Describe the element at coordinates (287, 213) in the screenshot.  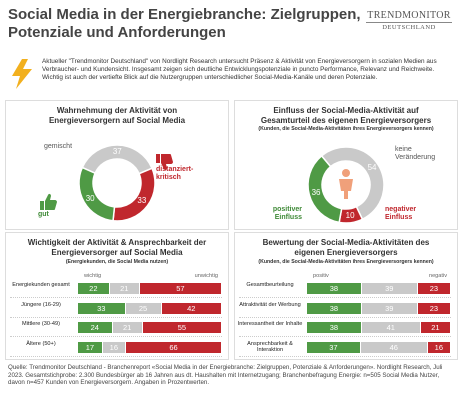
I see `segment-label: positiver Einfluss` at that location.